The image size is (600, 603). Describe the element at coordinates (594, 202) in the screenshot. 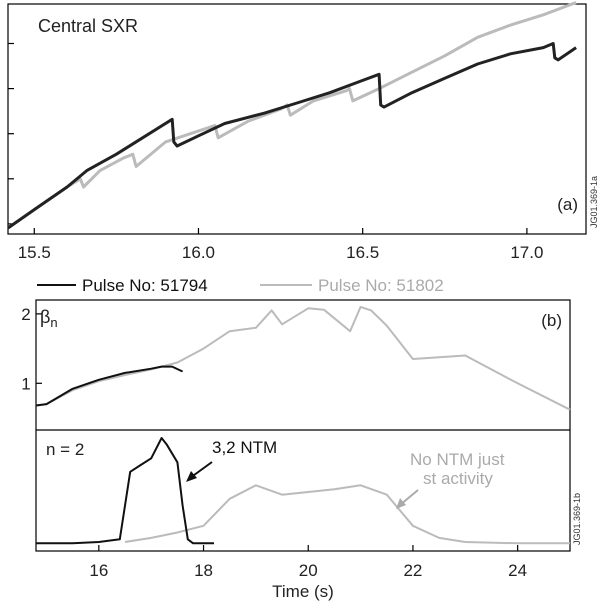

I see `panel-a-figure-id: JG01.369-1a` at that location.